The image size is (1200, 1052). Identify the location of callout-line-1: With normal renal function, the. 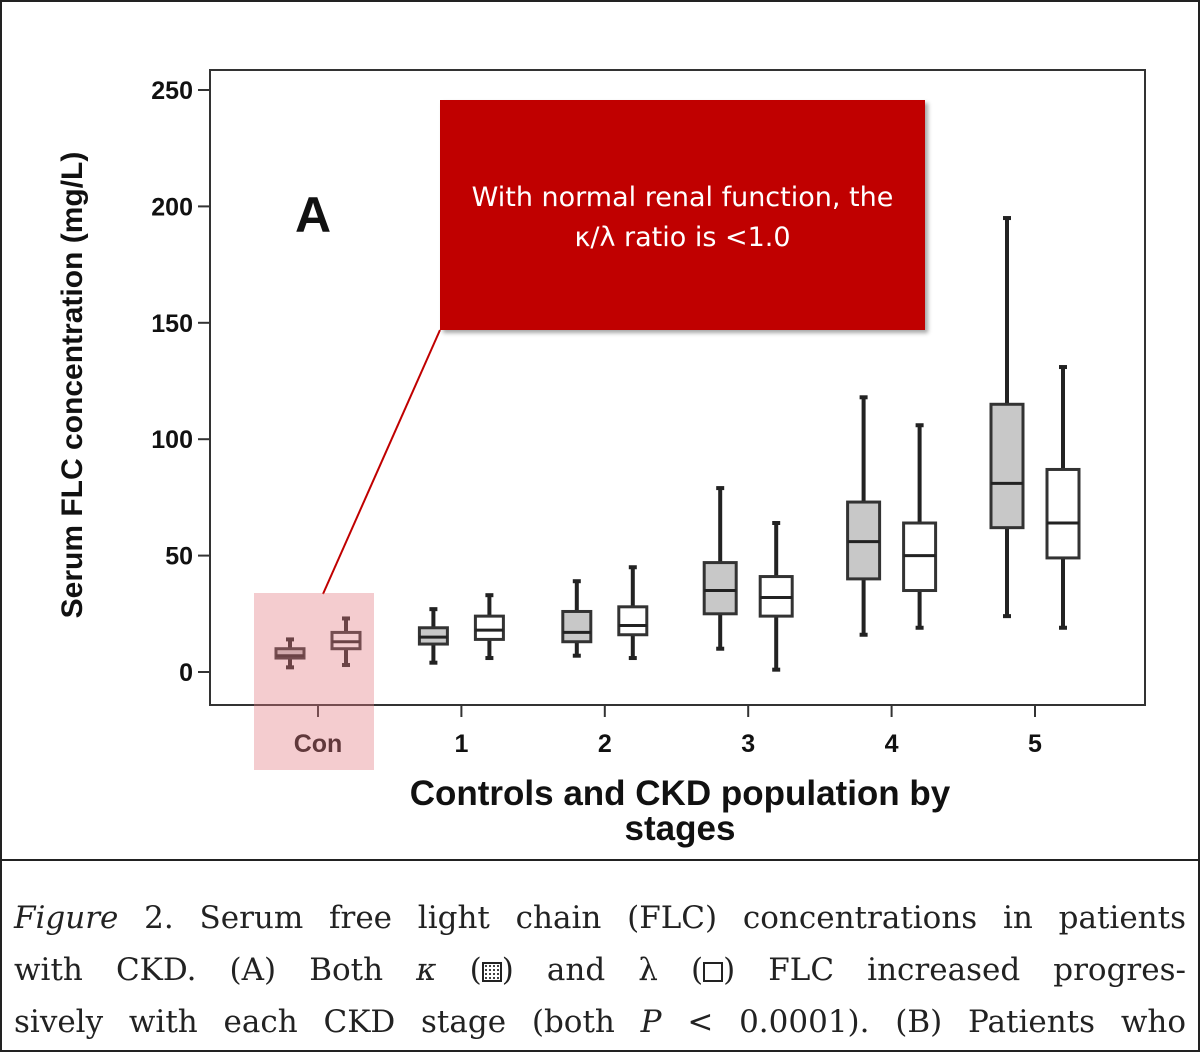
(682, 197).